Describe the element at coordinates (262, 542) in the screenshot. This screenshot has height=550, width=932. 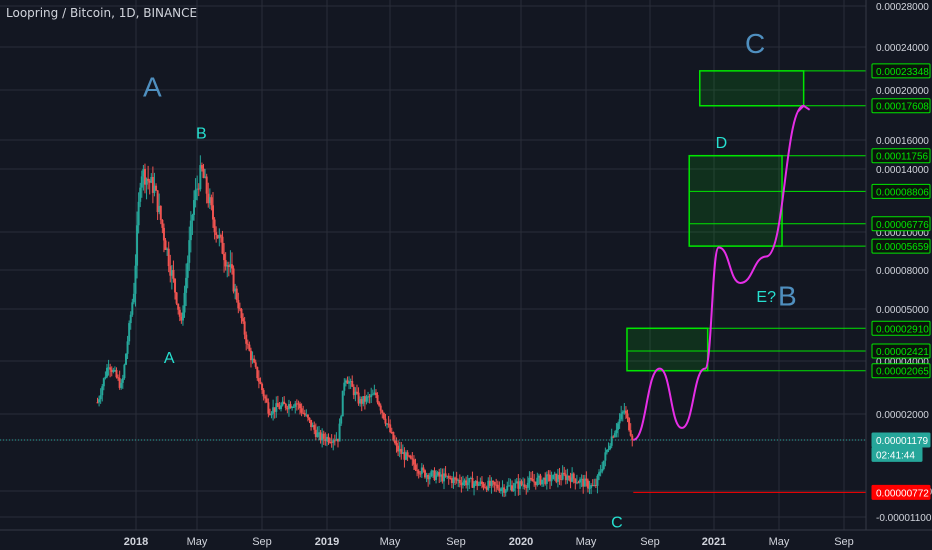
I see `x-tick-label: Sep` at that location.